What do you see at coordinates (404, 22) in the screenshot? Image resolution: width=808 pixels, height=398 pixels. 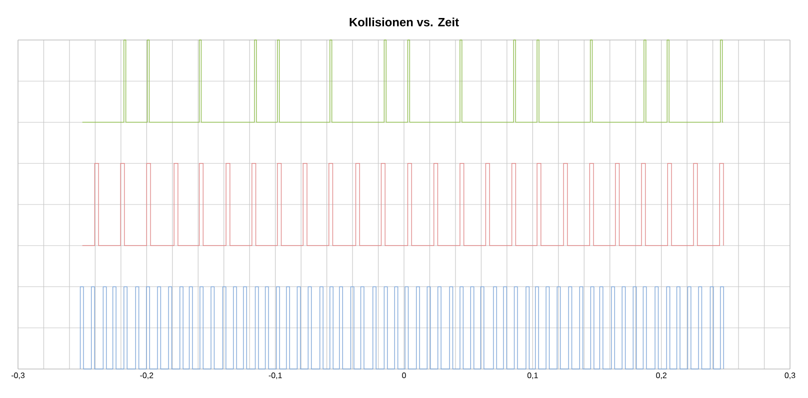 I see `chart-title: Kollisionen vs. Zeit` at bounding box center [404, 22].